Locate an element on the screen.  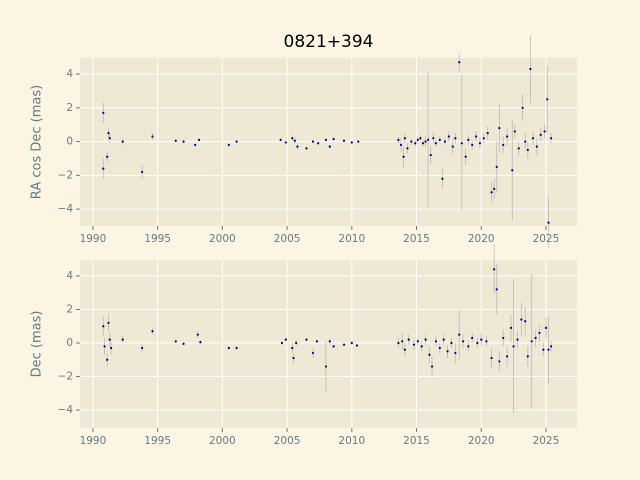
x-tick-label: 2005 is located at coordinates (287, 239).